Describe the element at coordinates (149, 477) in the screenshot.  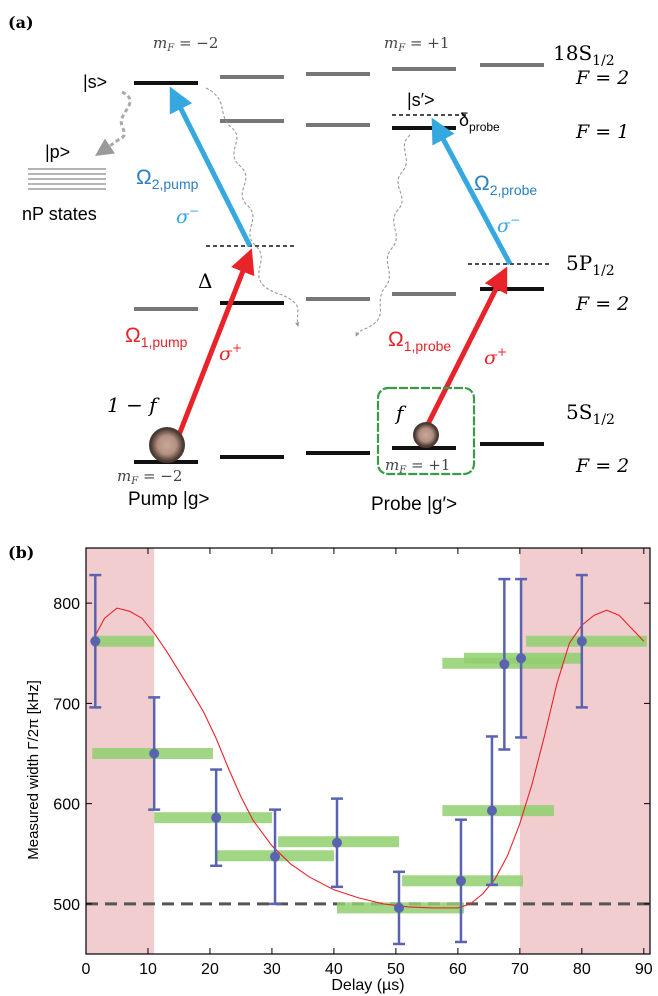
I see `mf-bot-left: mF = −2` at that location.